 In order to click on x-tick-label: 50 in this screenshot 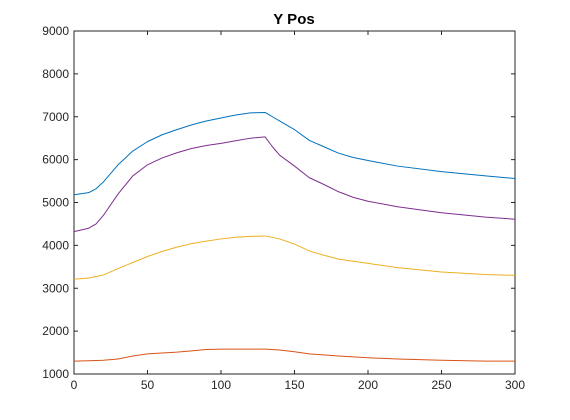, I will do `click(148, 385)`.